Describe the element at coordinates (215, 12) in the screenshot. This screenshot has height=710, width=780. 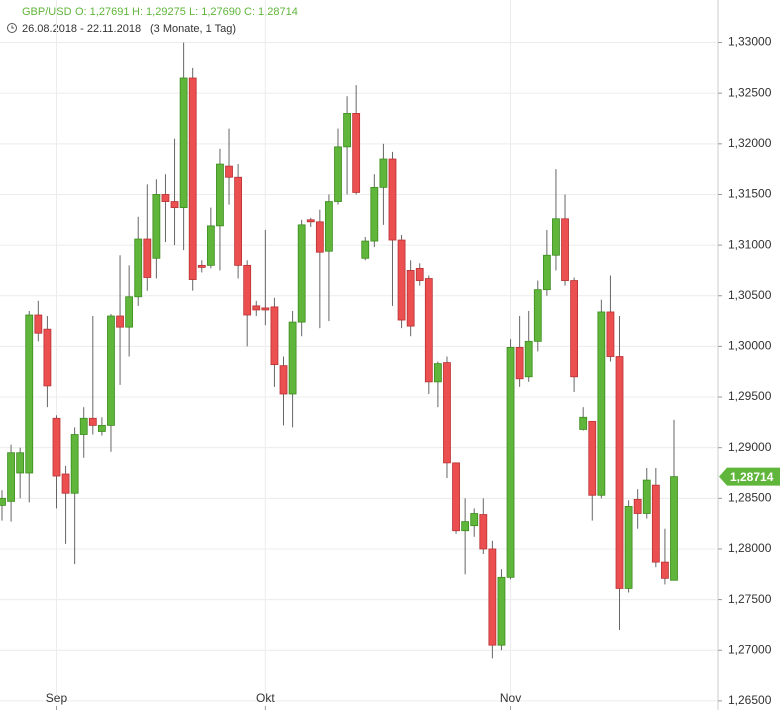
I see `low-label: L: 1,27690` at that location.